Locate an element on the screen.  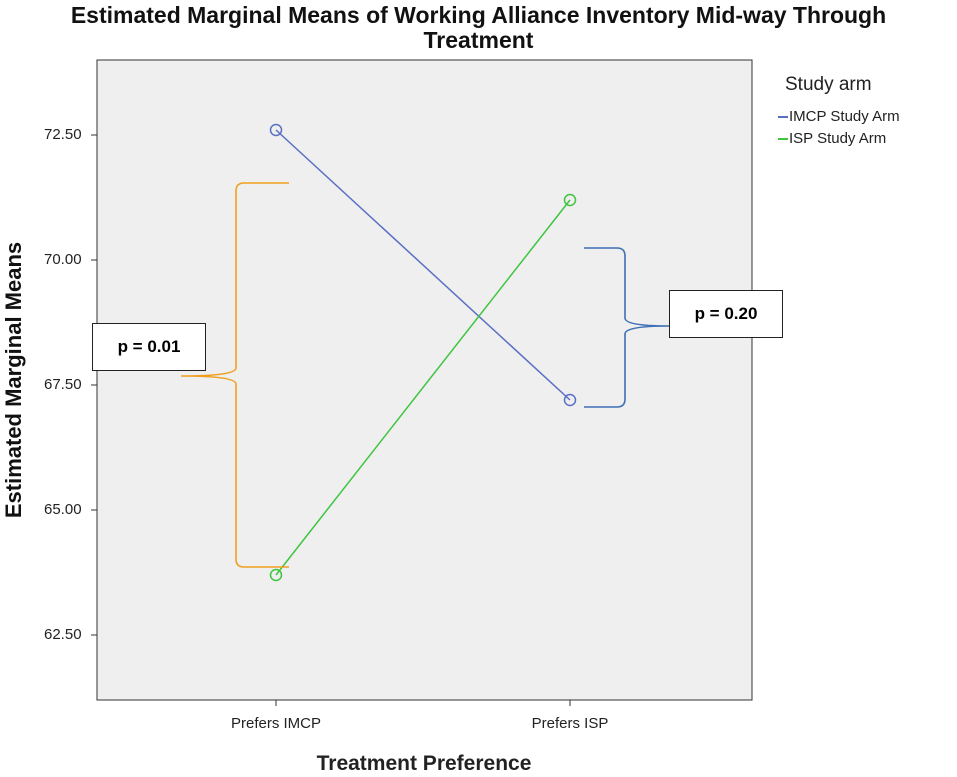
x-axis-label: Treatment Preference is located at coordinates (424, 763).